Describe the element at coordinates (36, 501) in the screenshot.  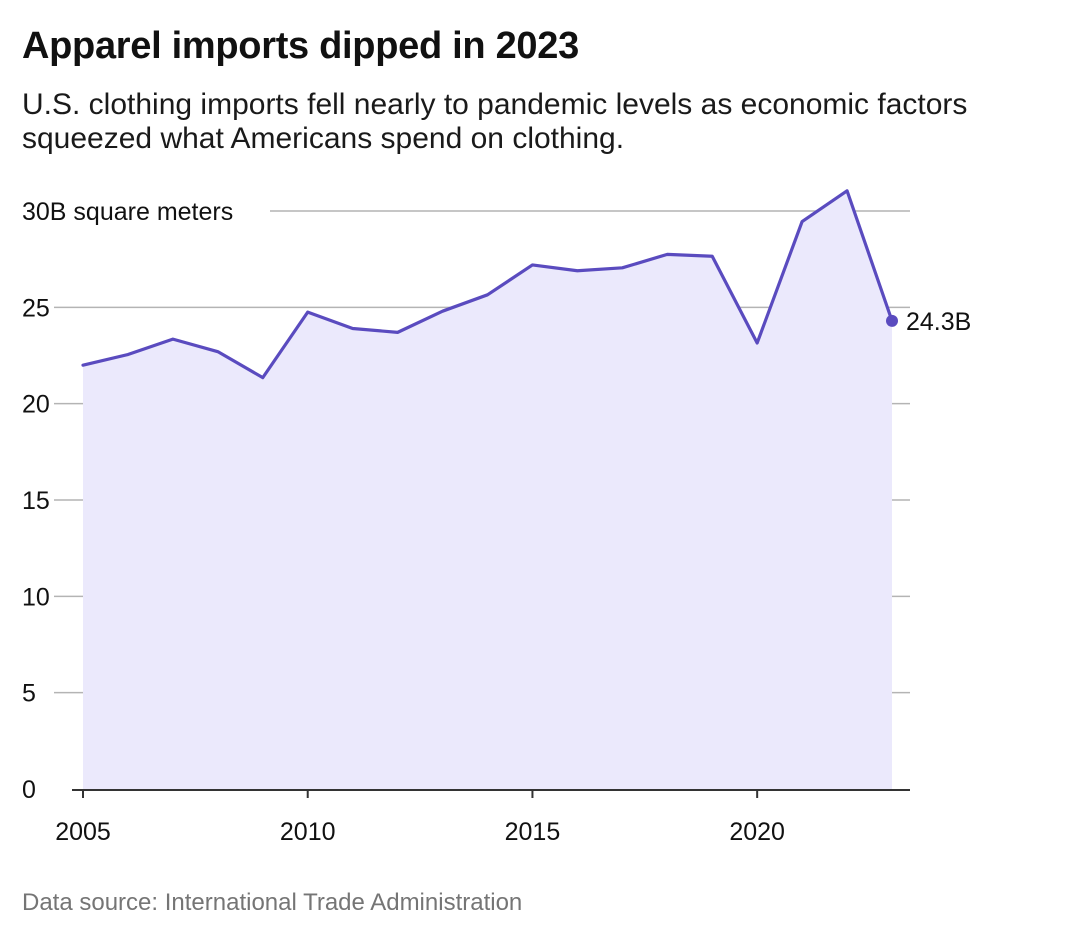
I see `y-tick-label-15: 15` at that location.